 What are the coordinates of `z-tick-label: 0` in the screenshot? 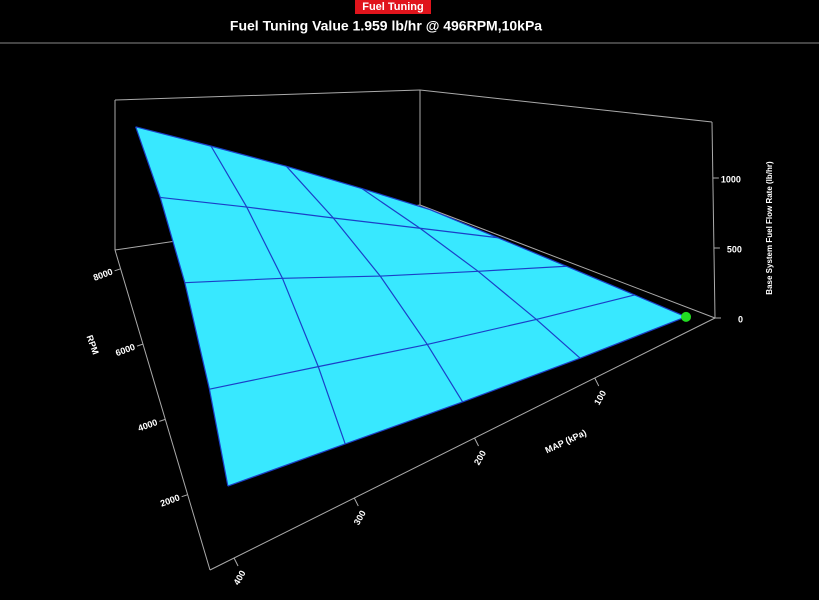 It's located at (740, 319).